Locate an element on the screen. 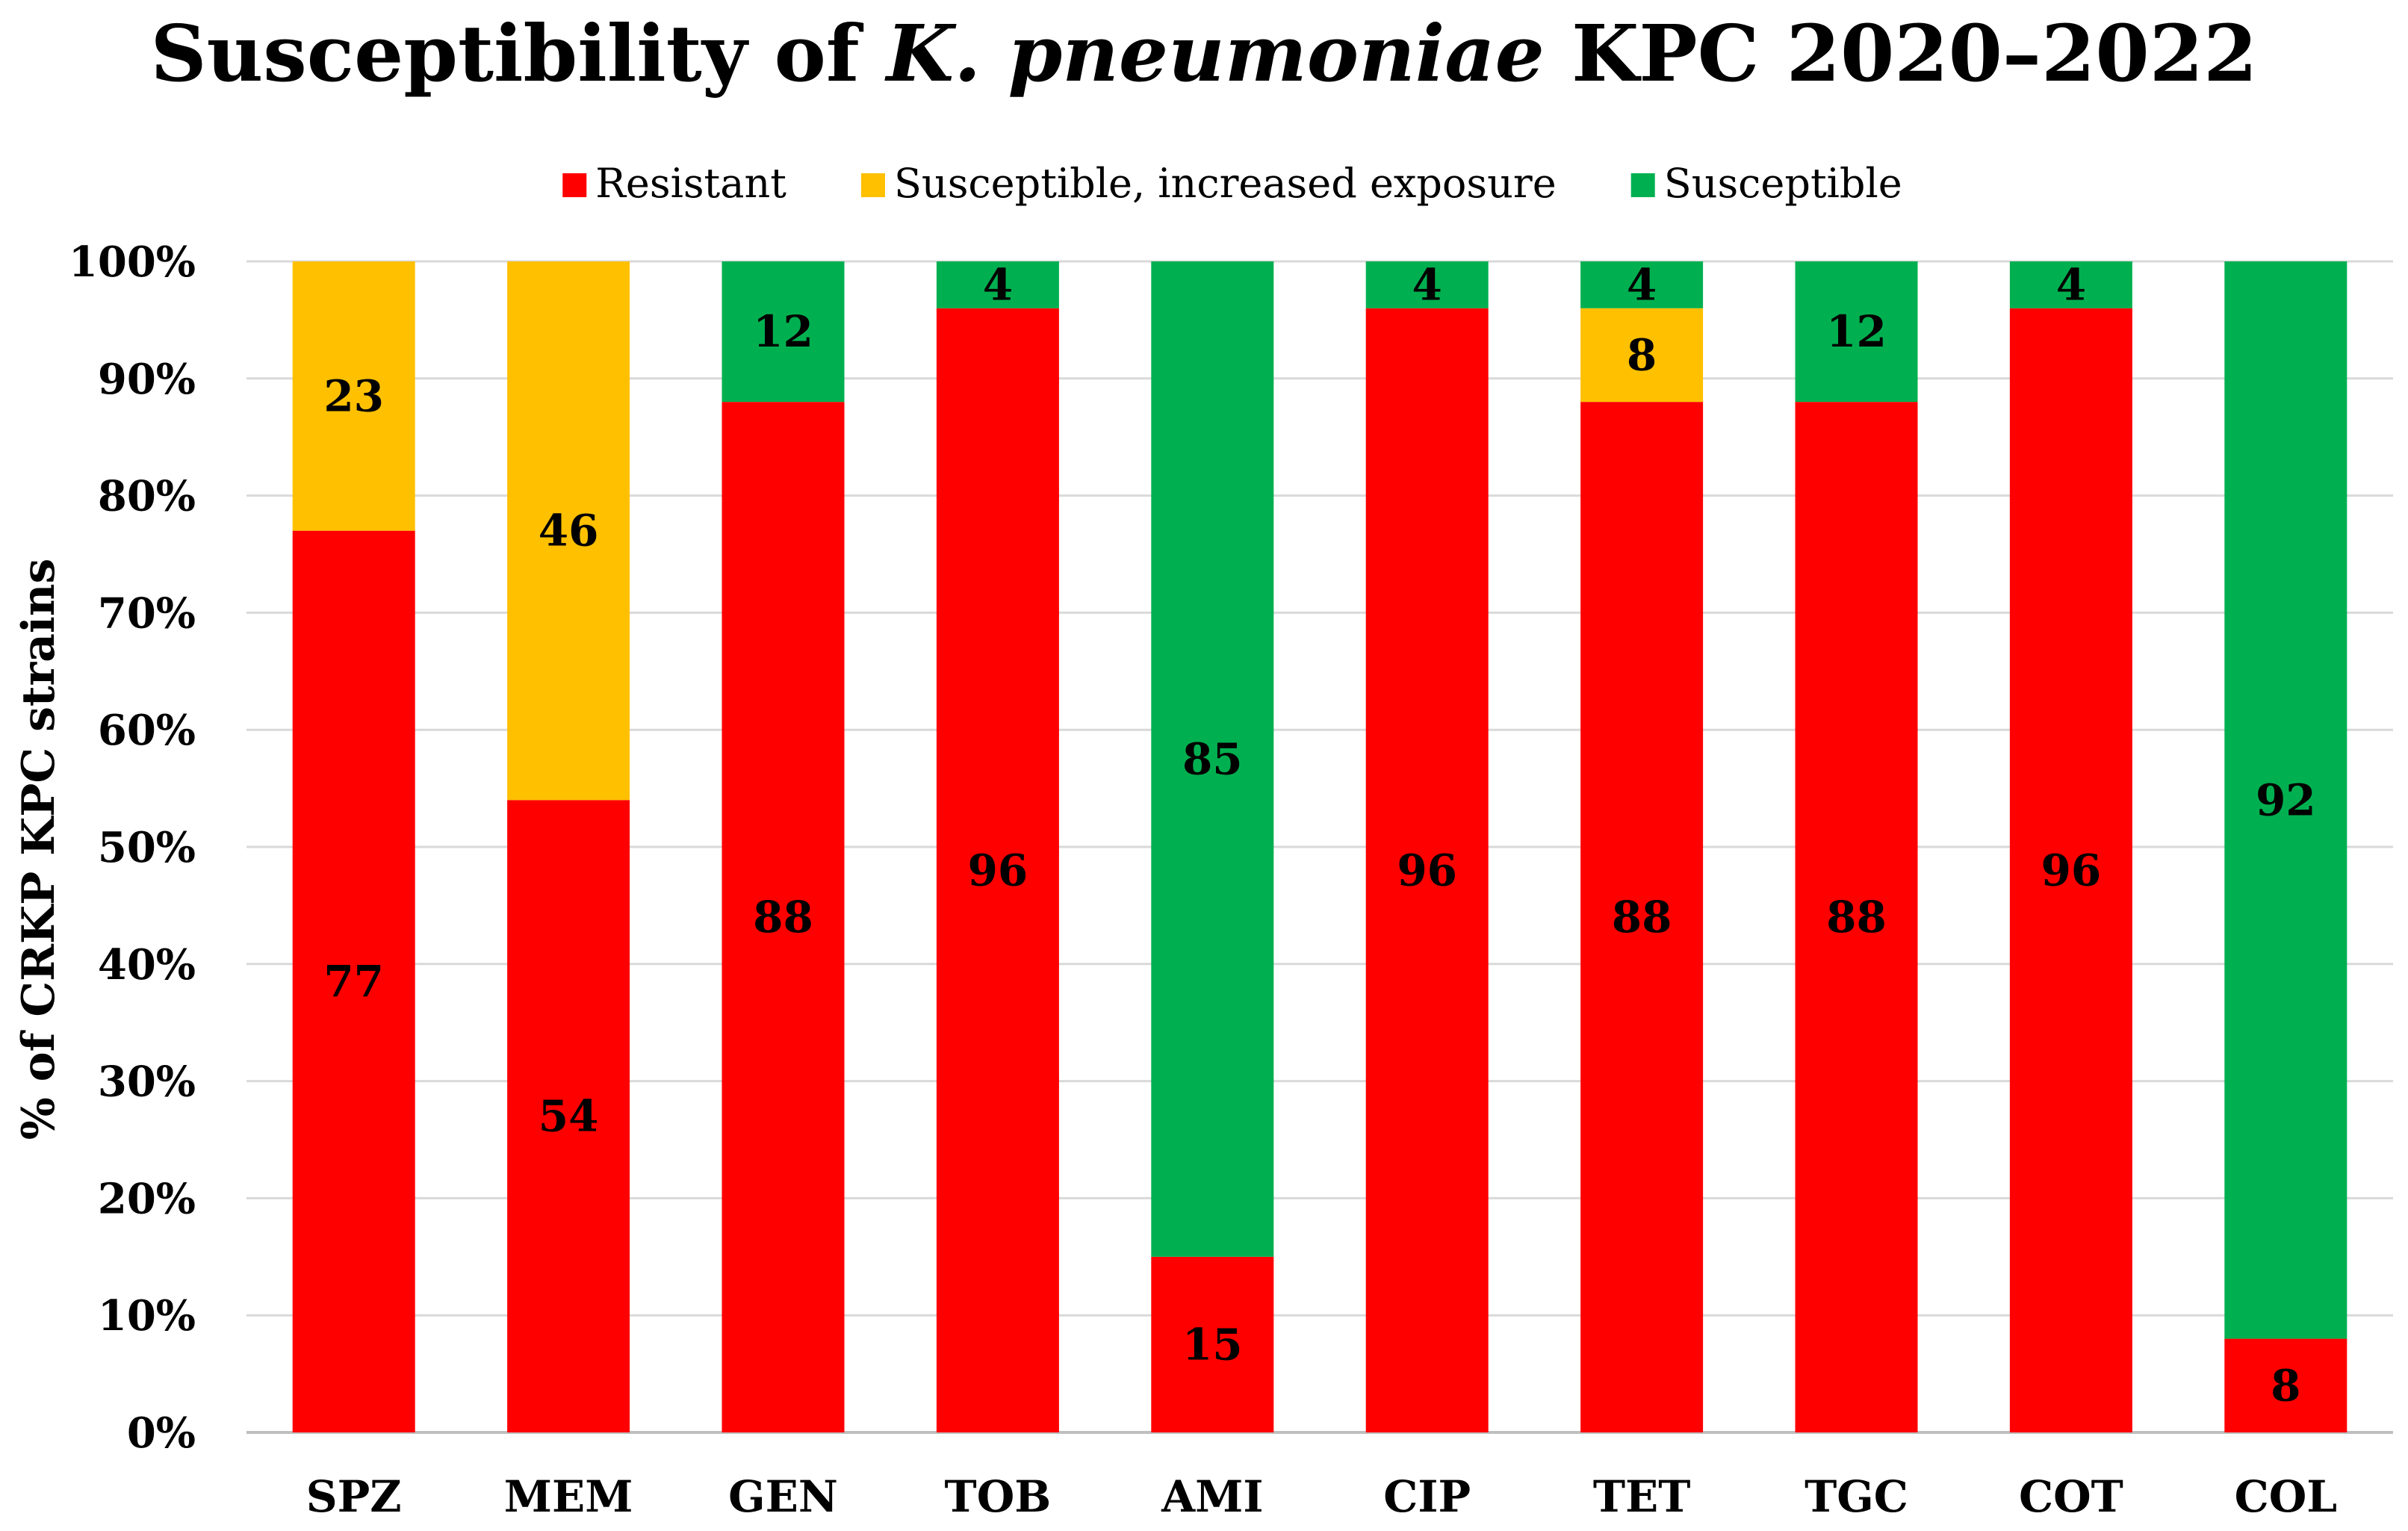 This screenshot has height=1531, width=2408. bar-tet-susceptible-increased-exposure is located at coordinates (1642, 355).